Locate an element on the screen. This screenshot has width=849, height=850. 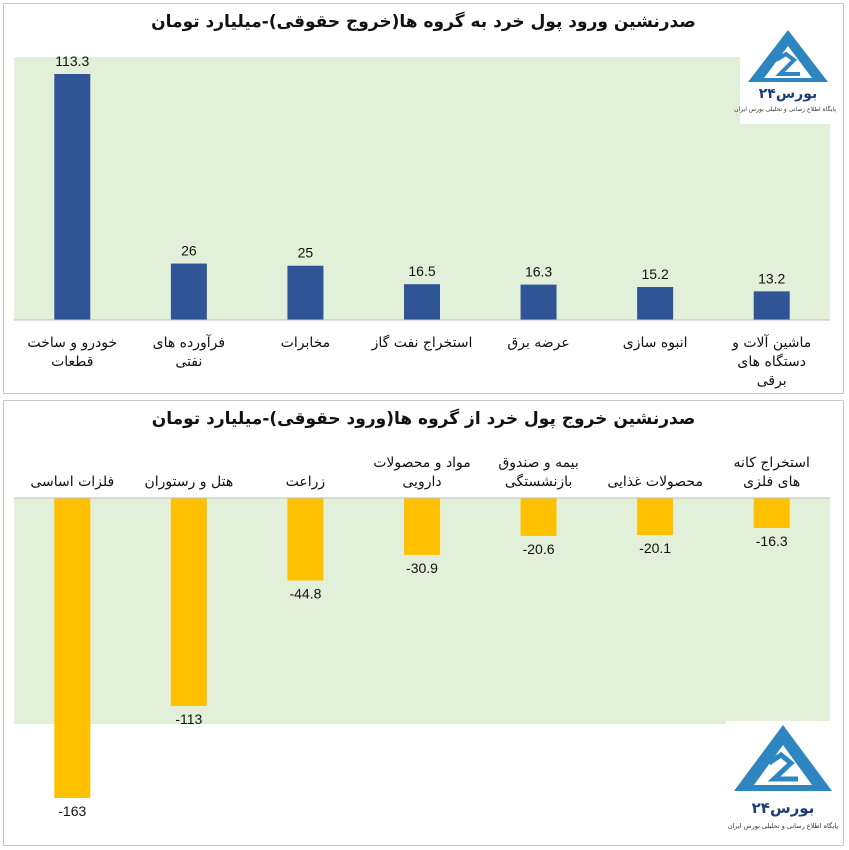
category-label: دستگاه های is located at coordinates (771, 361).